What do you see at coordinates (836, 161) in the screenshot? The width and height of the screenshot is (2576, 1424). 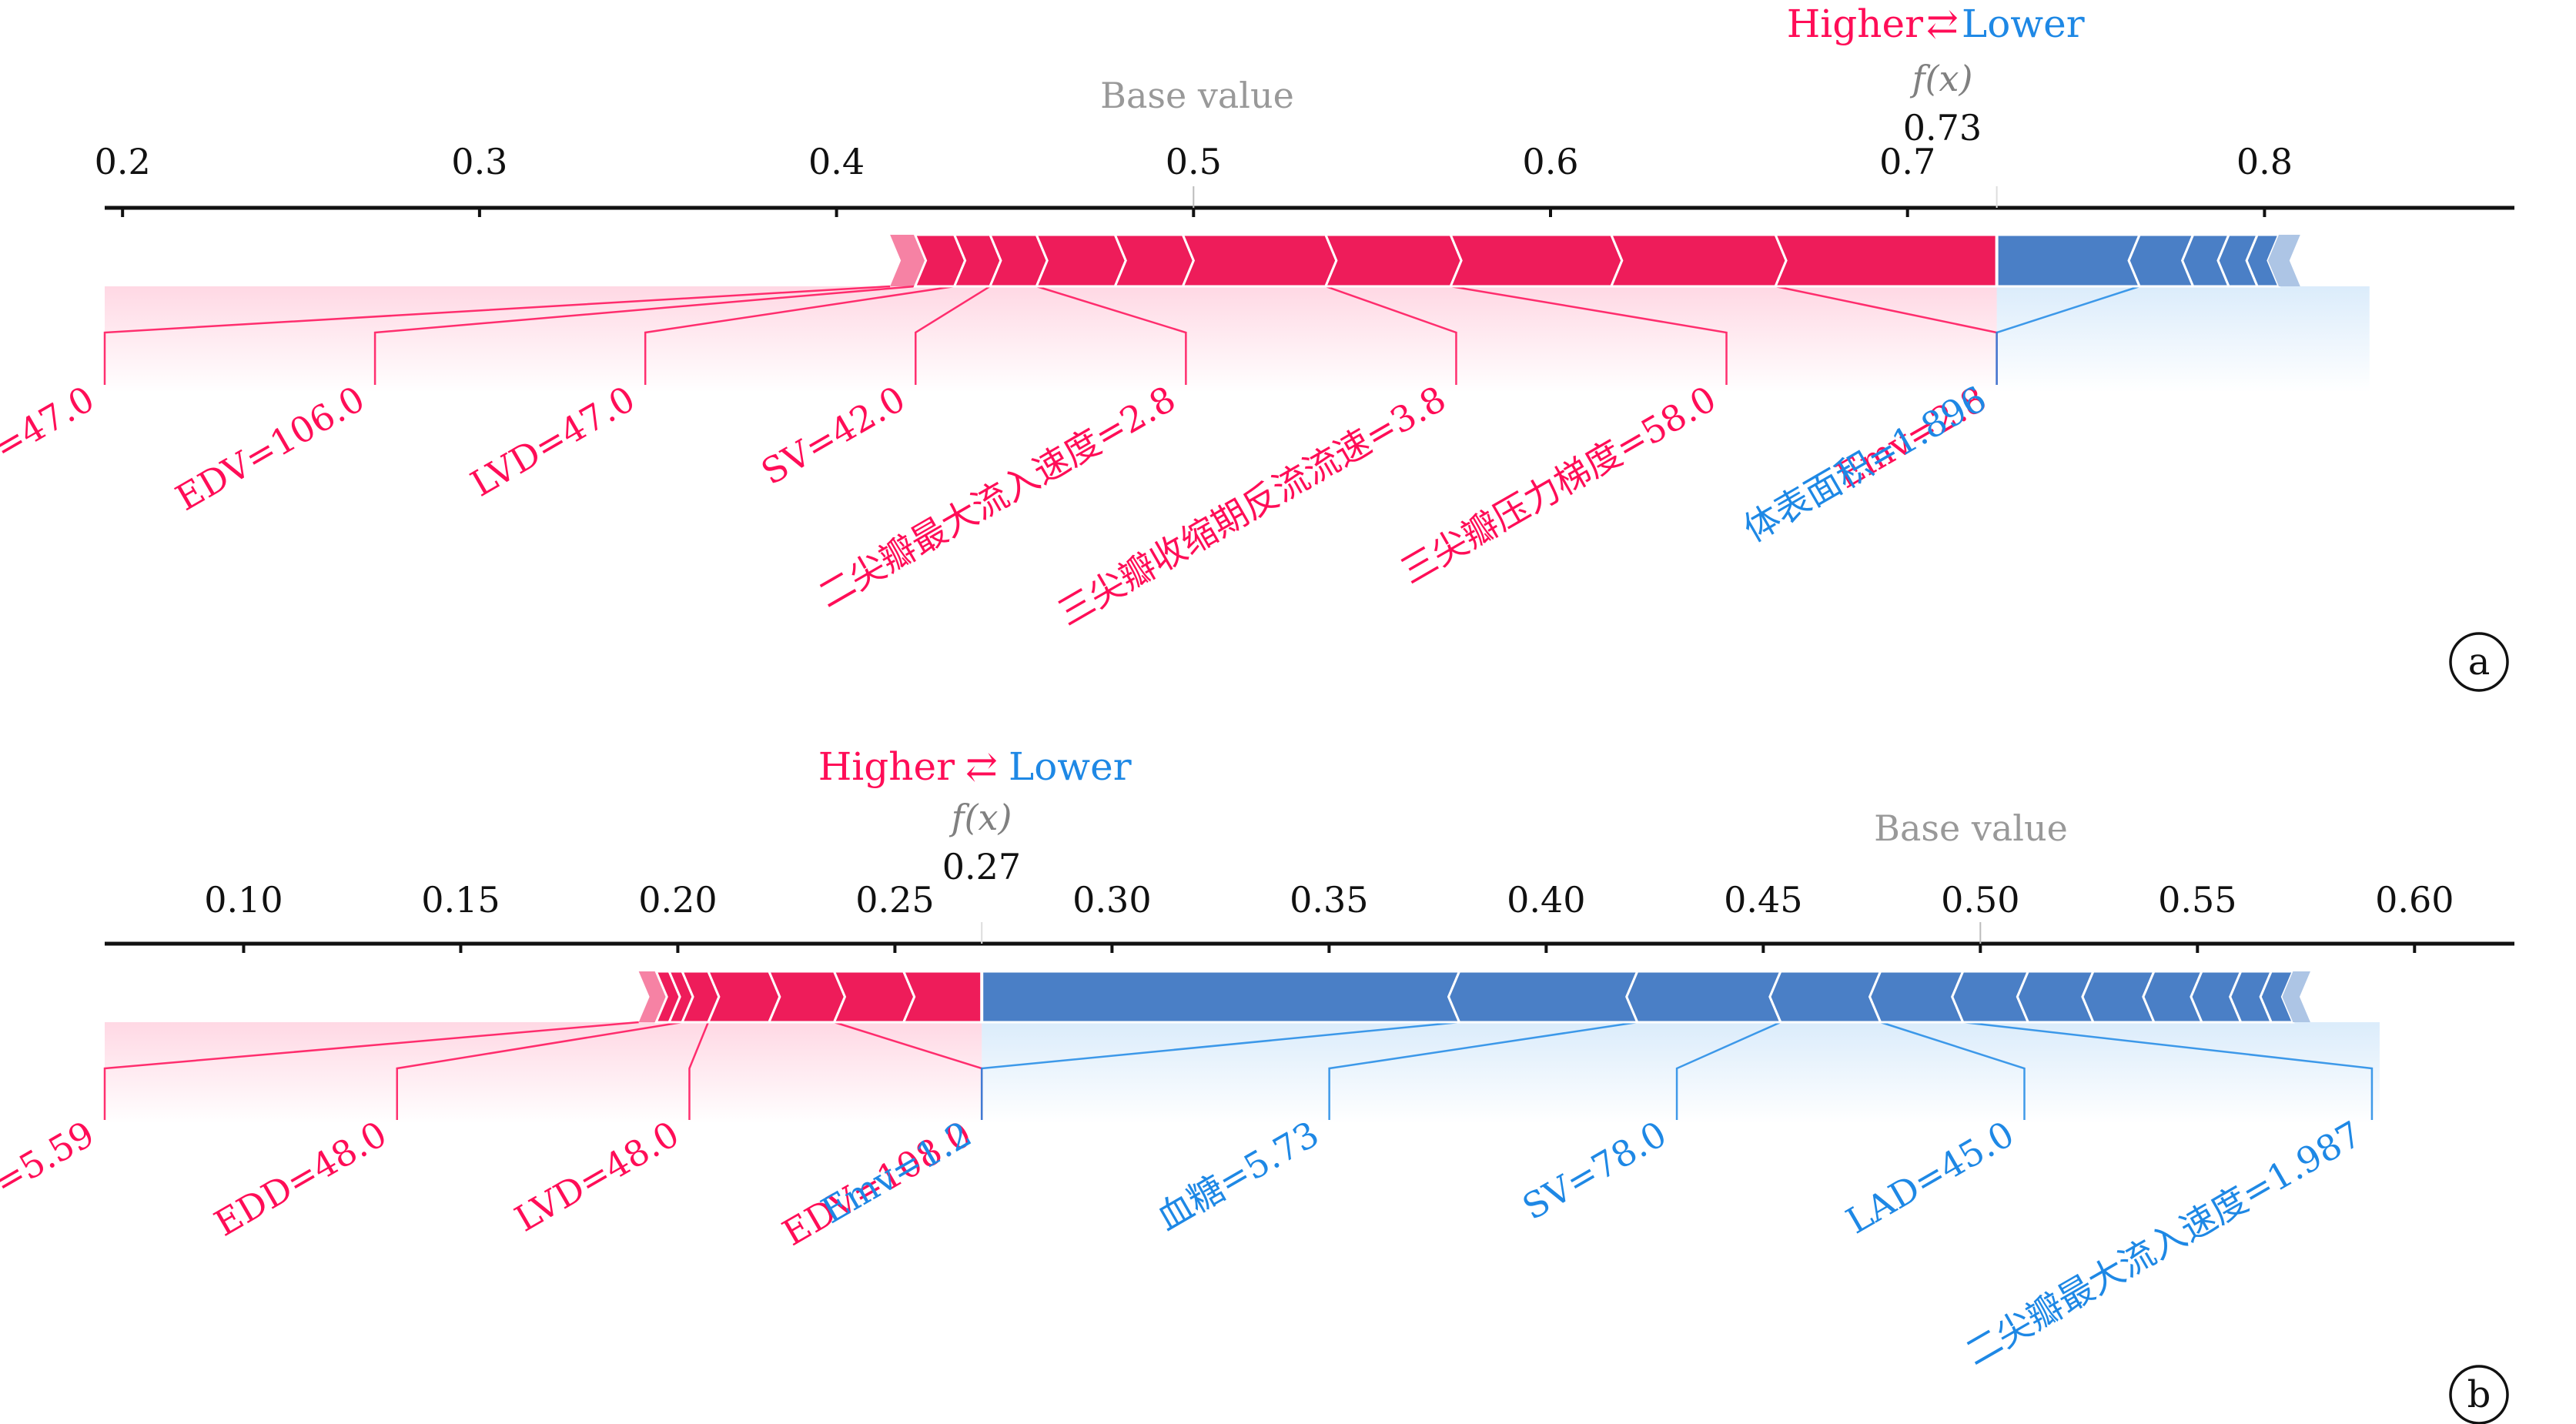 I see `x-tick-label: 0.4` at bounding box center [836, 161].